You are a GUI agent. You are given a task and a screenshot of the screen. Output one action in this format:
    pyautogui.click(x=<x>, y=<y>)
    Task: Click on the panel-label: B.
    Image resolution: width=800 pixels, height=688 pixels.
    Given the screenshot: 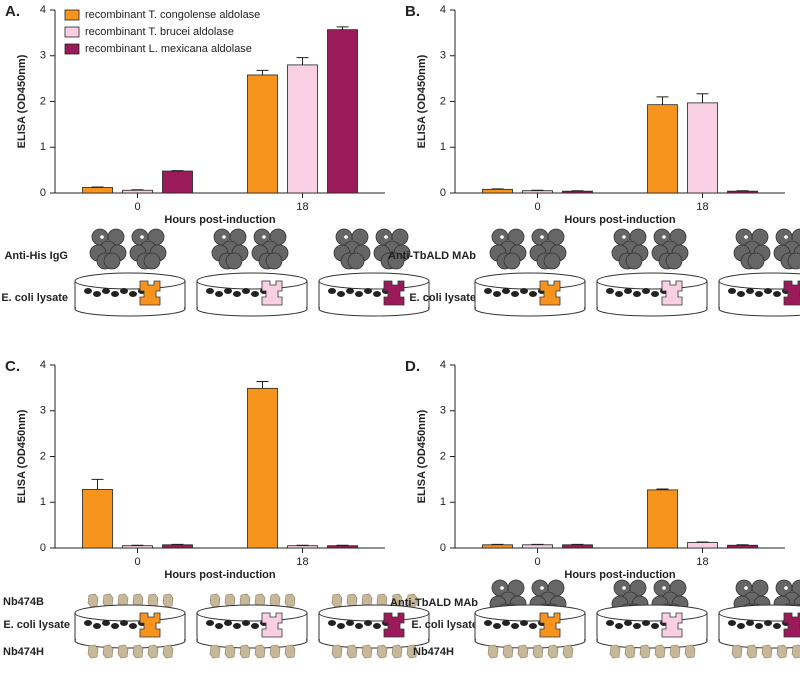 What is the action you would take?
    pyautogui.click(x=412, y=11)
    